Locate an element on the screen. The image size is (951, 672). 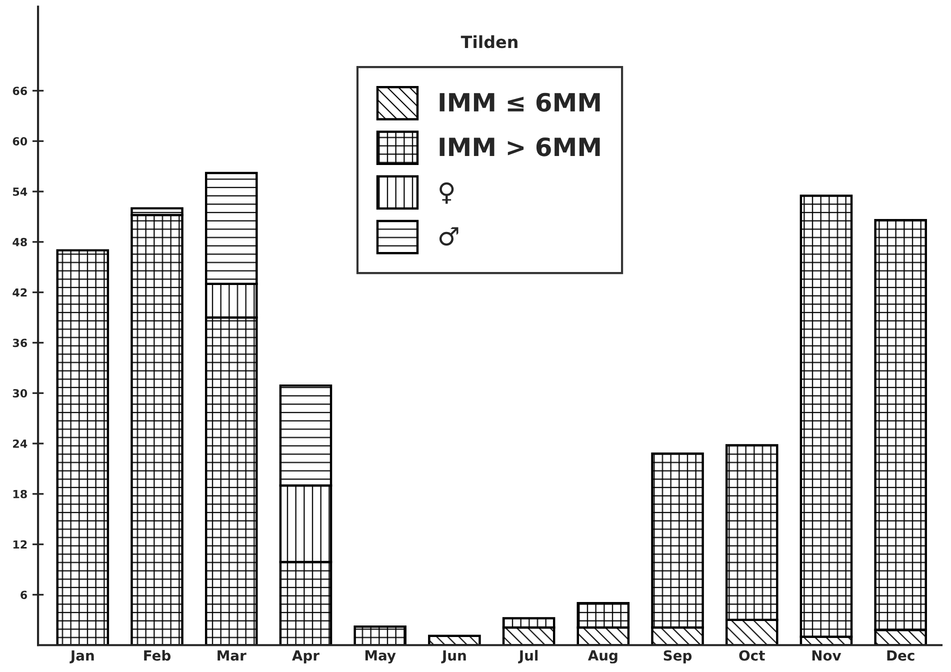
legend-label: ♂ is located at coordinates (448, 236).